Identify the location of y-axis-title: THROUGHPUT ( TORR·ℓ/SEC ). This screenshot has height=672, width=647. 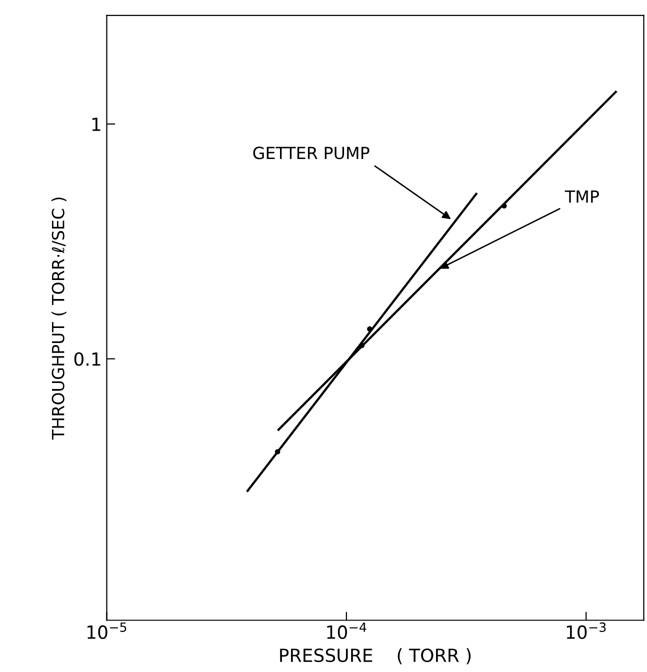
(59, 319).